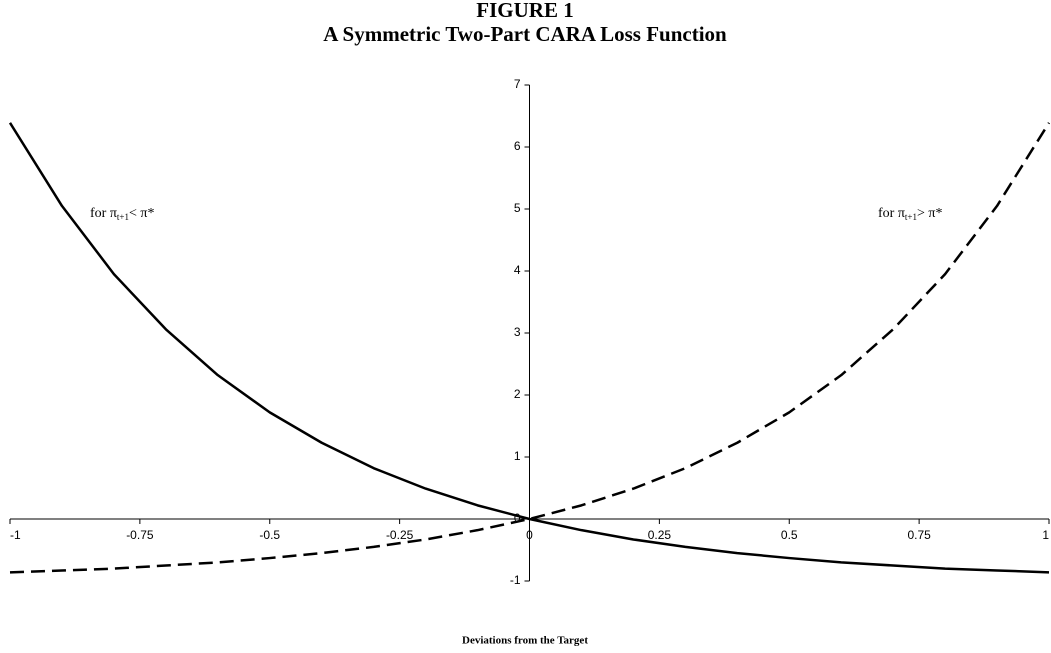 The height and width of the screenshot is (653, 1051). I want to click on chart-subtitle: A Symmetric Two-Part CARA Loss Function, so click(525, 34).